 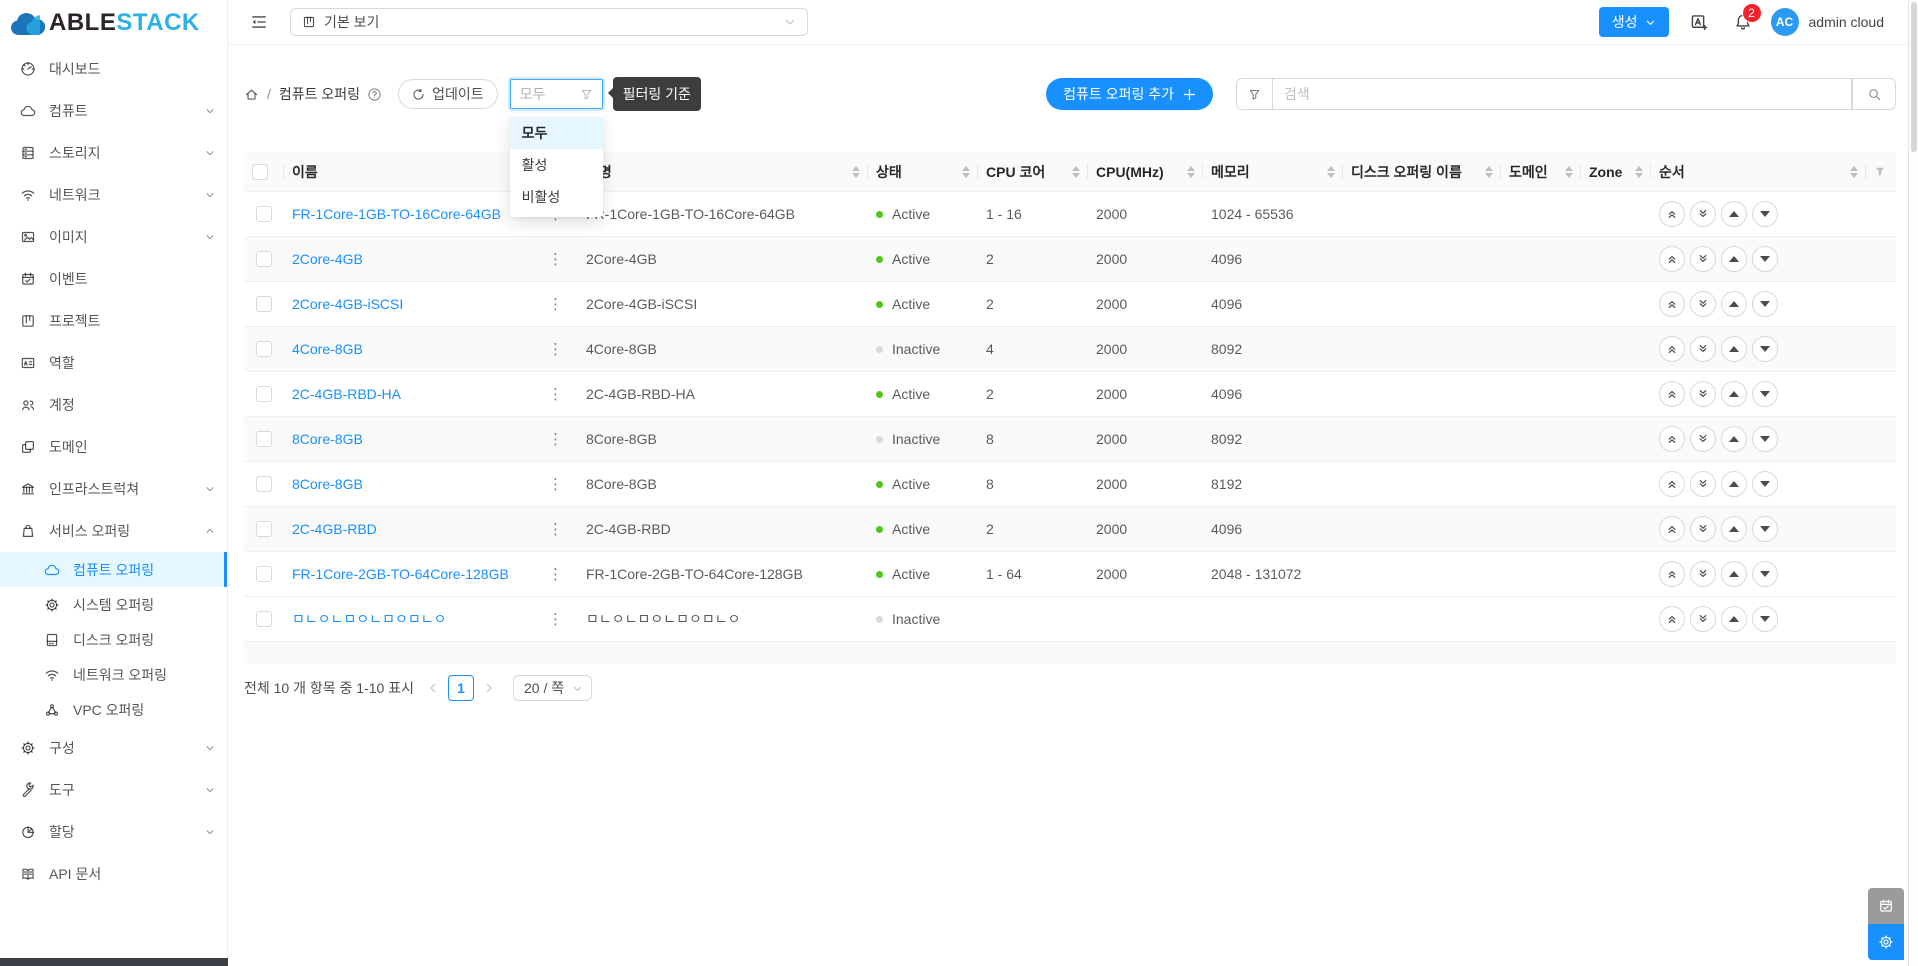 I want to click on vertical-scrollbar, so click(x=1913, y=483).